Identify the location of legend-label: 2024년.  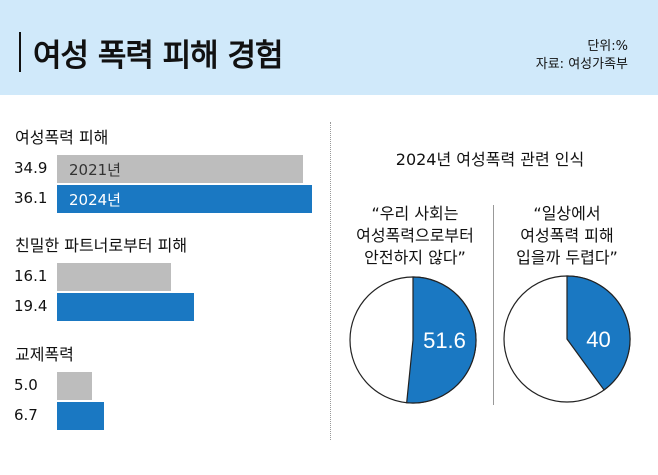
(95, 200).